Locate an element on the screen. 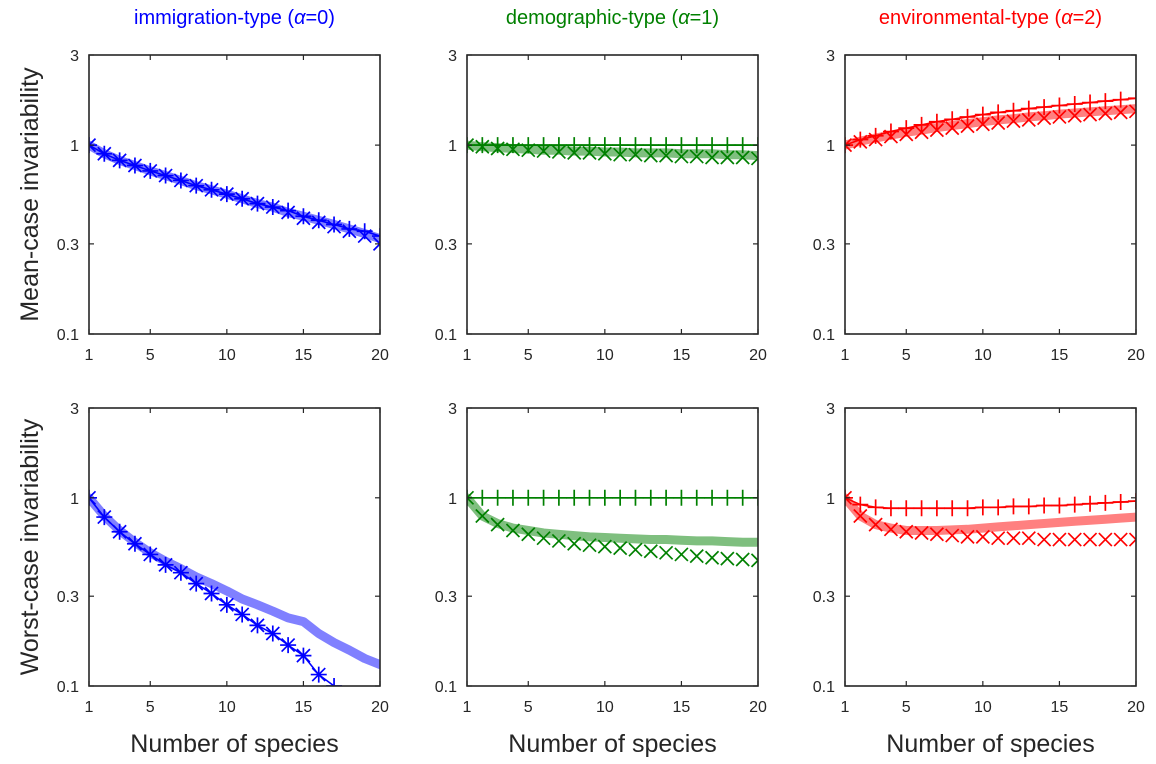 The image size is (1156, 764). plot-area is located at coordinates (990, 122).